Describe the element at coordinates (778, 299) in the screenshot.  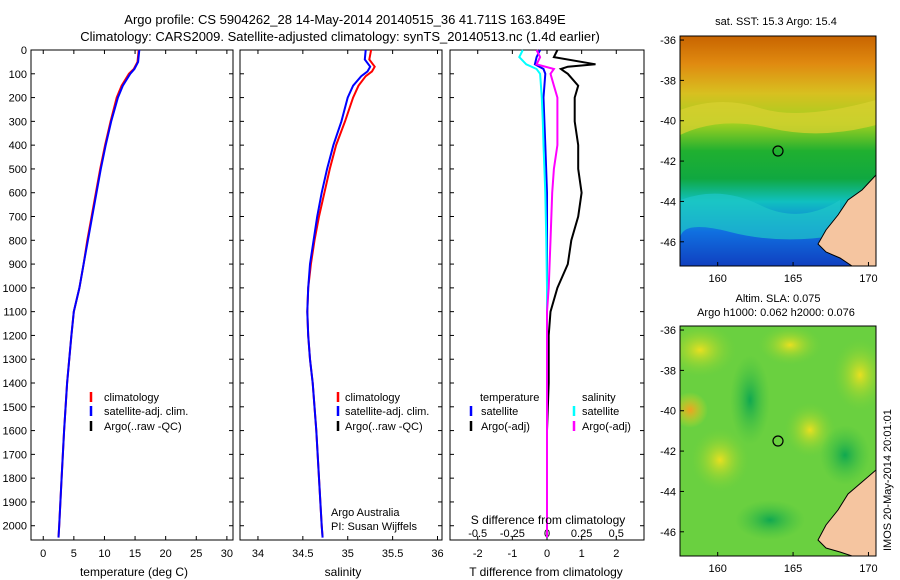
I see `sla-map-title: Altim. SLA: 0.075` at that location.